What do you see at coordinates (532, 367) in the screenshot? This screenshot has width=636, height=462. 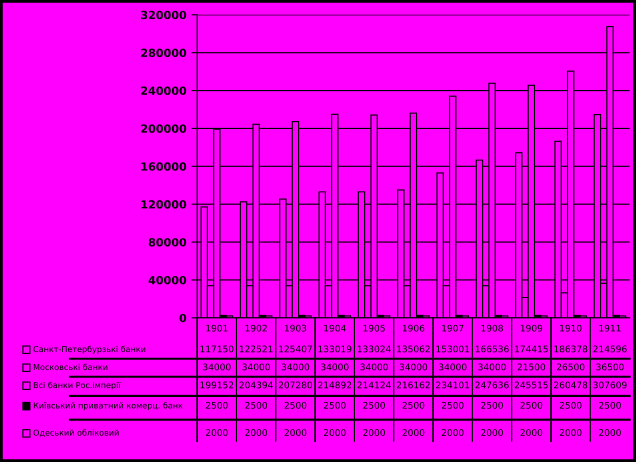 I see `data-label: 21500` at bounding box center [532, 367].